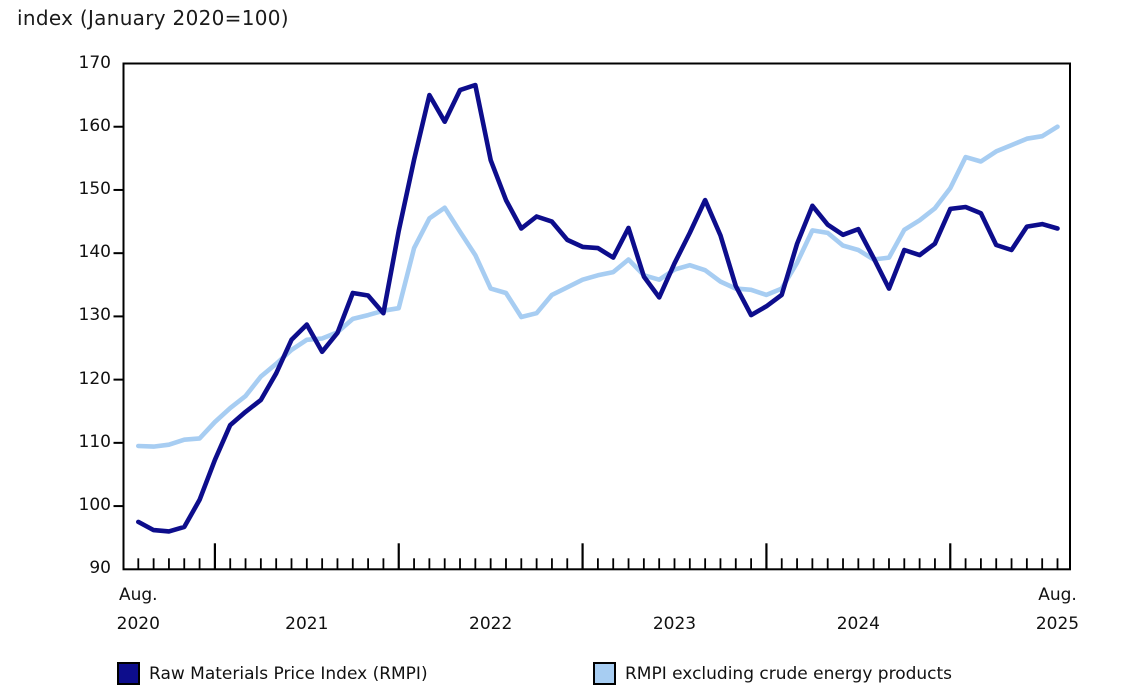 Image resolution: width=1132 pixels, height=700 pixels. What do you see at coordinates (604, 673) in the screenshot?
I see `legend-swatch-rmpi-excl-energy` at bounding box center [604, 673].